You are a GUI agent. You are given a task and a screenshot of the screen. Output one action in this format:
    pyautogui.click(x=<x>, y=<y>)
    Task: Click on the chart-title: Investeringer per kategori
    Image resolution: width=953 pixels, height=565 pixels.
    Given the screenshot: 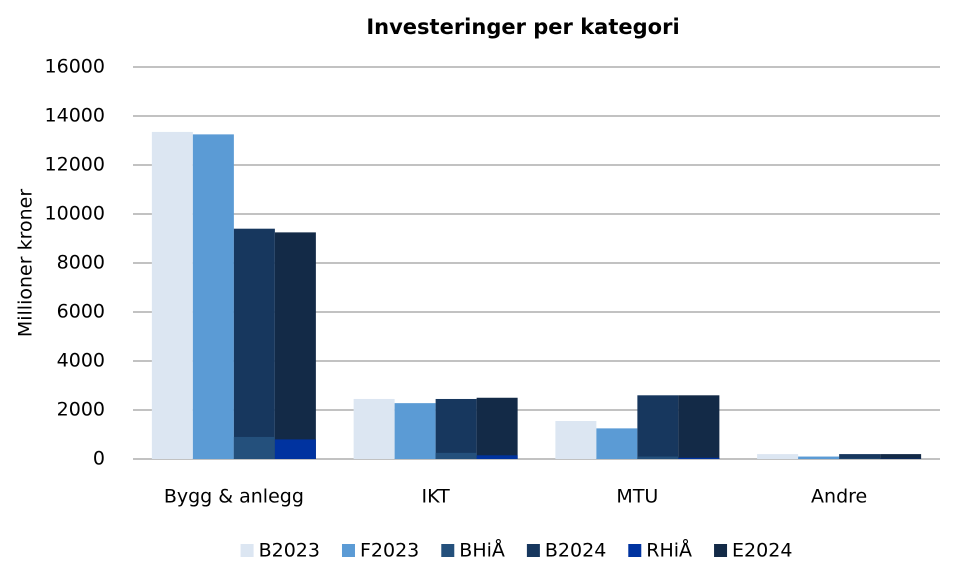 What is the action you would take?
    pyautogui.click(x=522, y=27)
    